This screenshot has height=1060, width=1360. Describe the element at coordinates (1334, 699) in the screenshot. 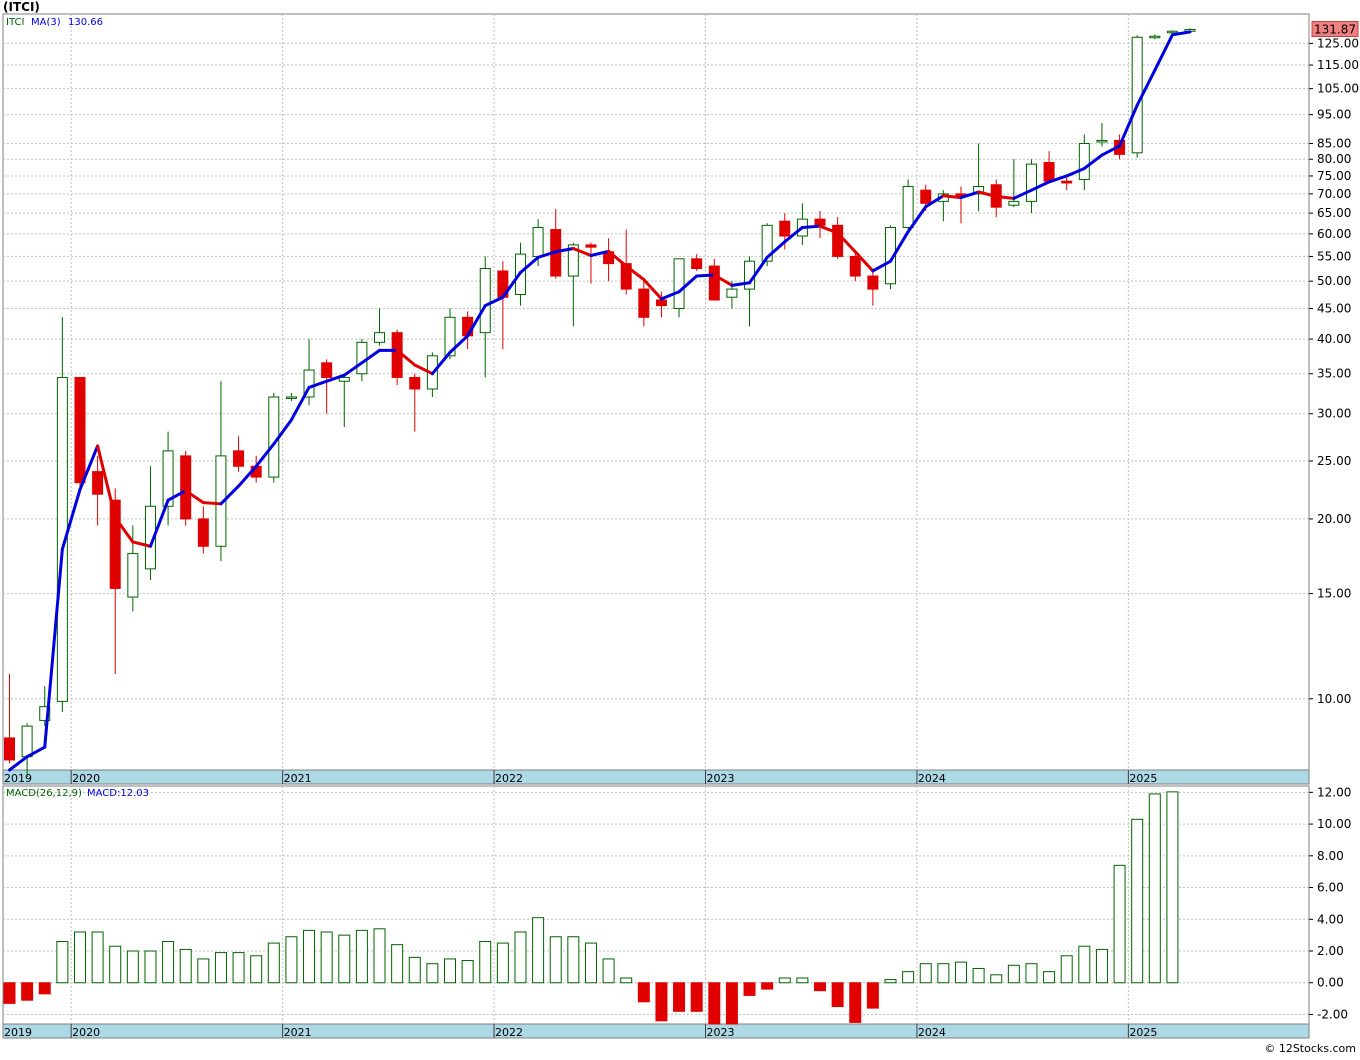

I see `price-y-tick-label: 10.00` at that location.